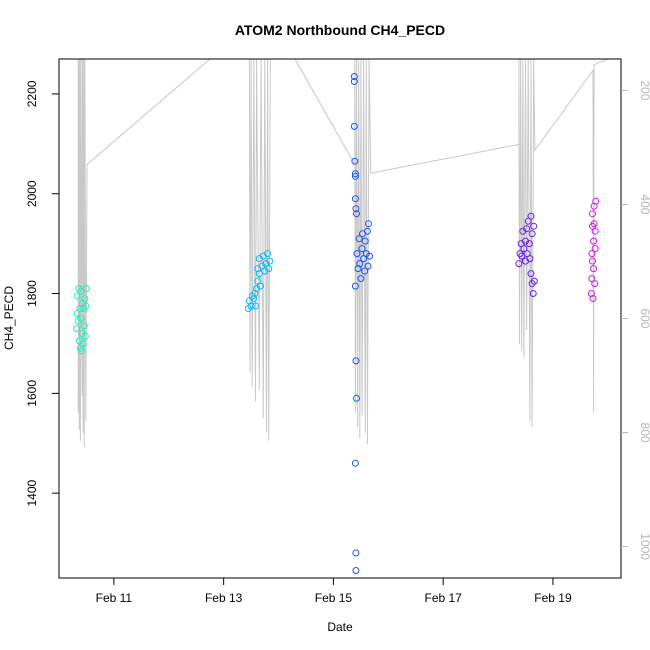  What do you see at coordinates (644, 318) in the screenshot?
I see `y-right-tick-label: 600` at bounding box center [644, 318].